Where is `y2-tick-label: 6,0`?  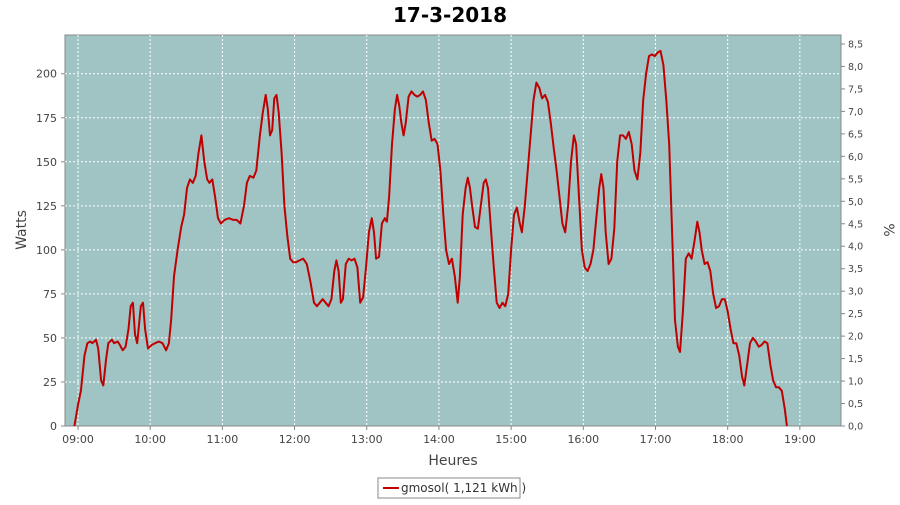
y2-tick-label: 6,0 is located at coordinates (855, 157).